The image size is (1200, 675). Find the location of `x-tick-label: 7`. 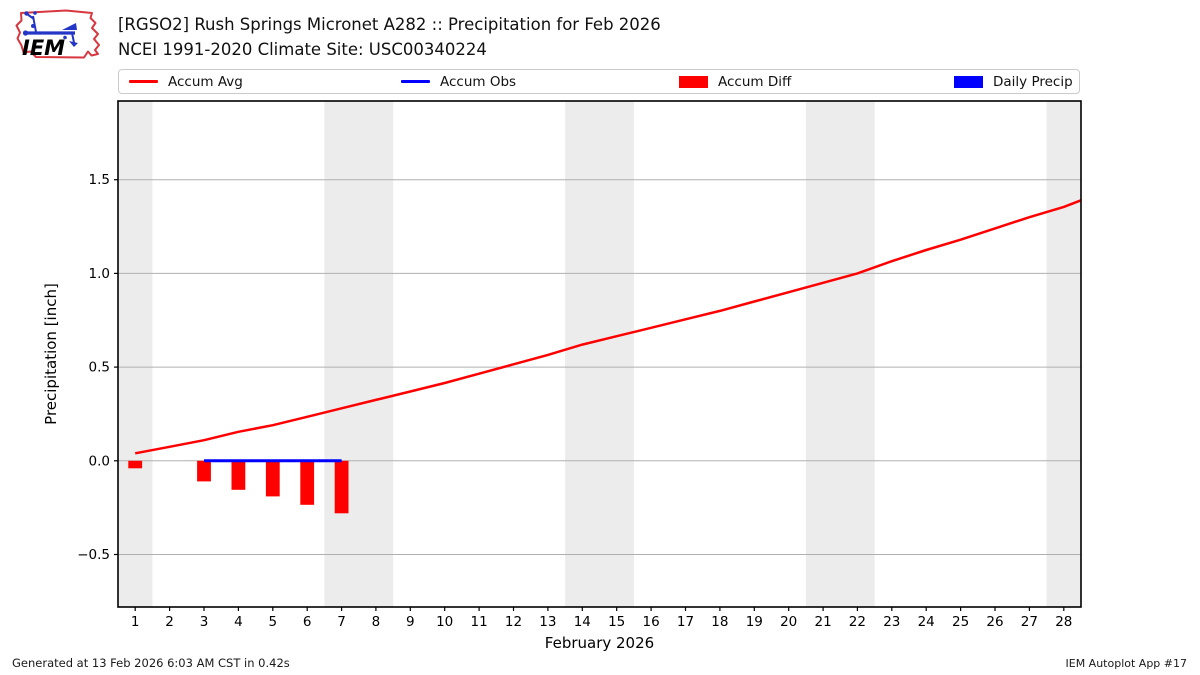

x-tick-label: 7 is located at coordinates (341, 622).